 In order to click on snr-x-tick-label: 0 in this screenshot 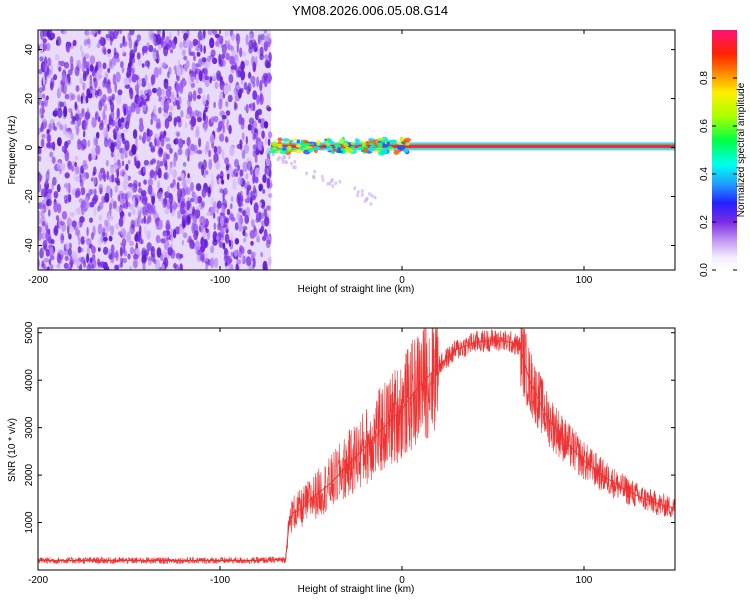, I will do `click(402, 580)`.